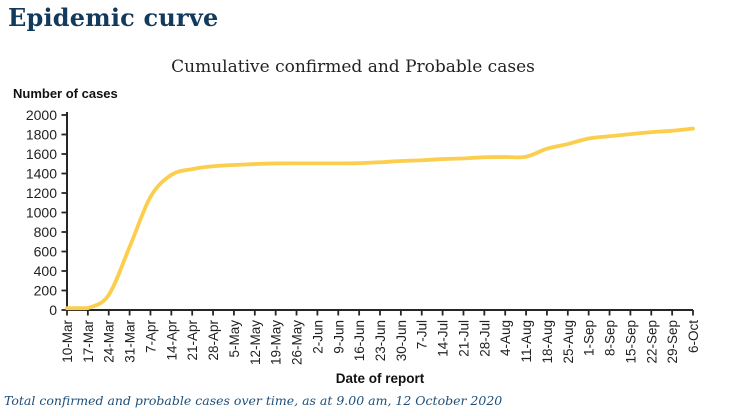  Describe the element at coordinates (192, 340) in the screenshot. I see `x-tick-label: 21-Apr` at that location.